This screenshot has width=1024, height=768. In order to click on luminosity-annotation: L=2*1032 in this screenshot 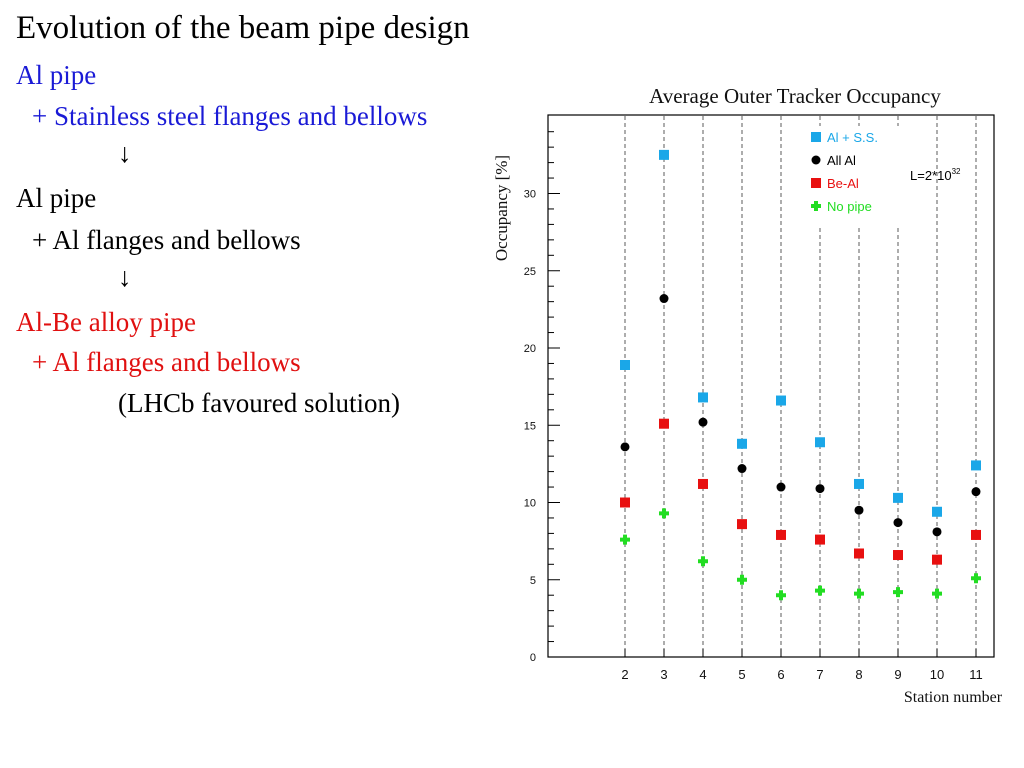, I will do `click(935, 175)`.